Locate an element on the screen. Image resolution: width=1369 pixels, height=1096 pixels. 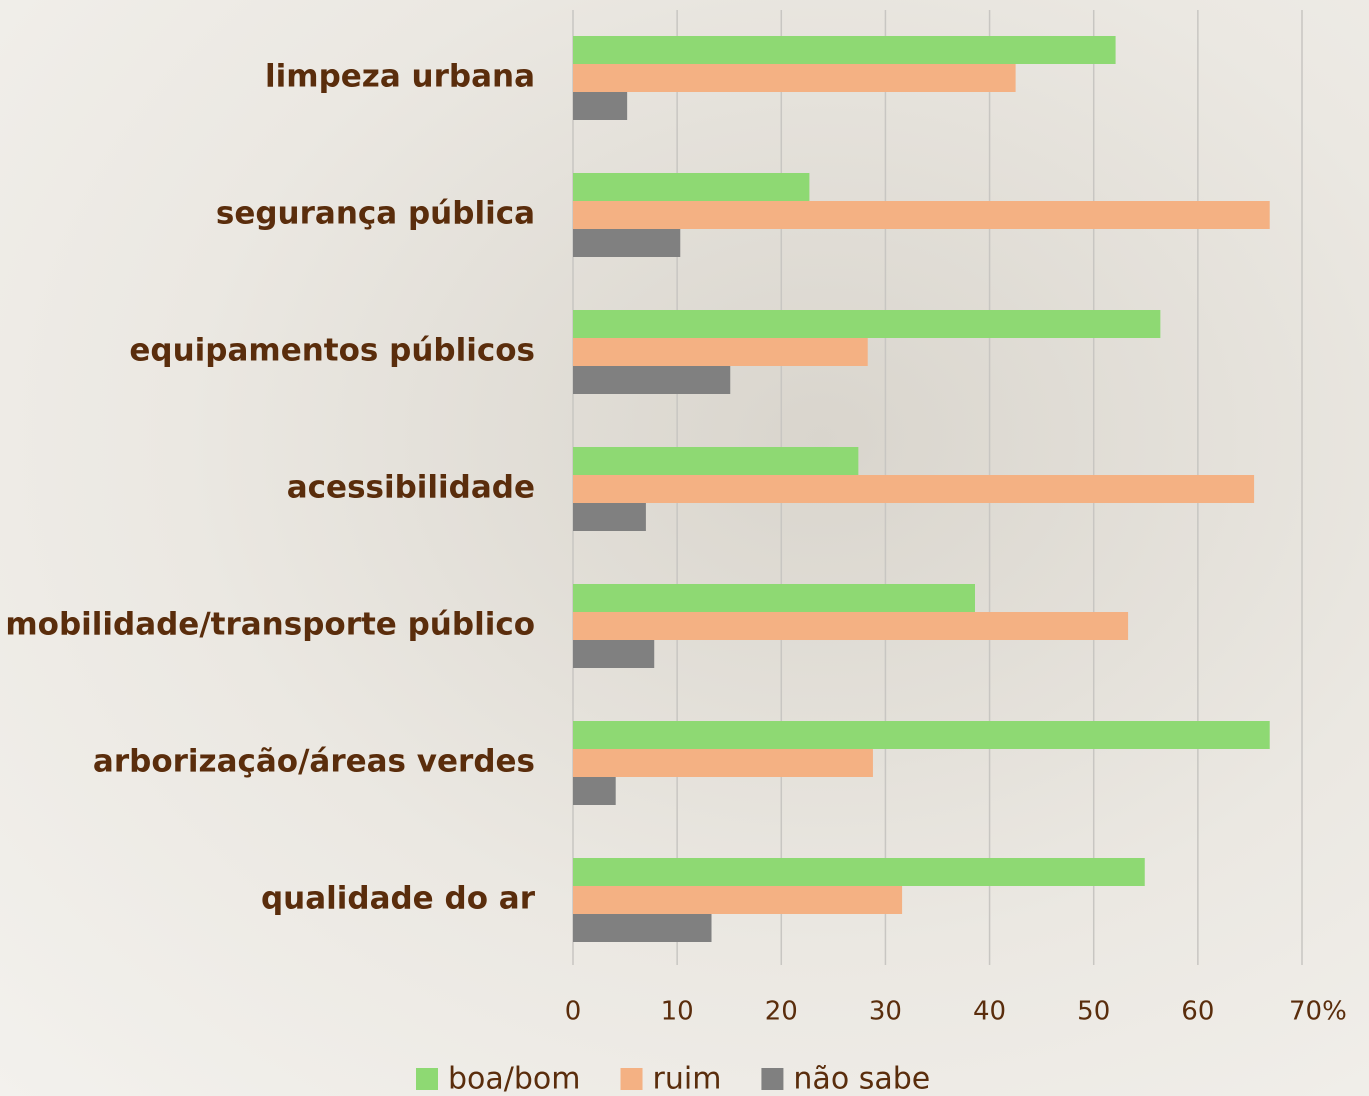
category-label: limpeza urbana is located at coordinates (400, 77).